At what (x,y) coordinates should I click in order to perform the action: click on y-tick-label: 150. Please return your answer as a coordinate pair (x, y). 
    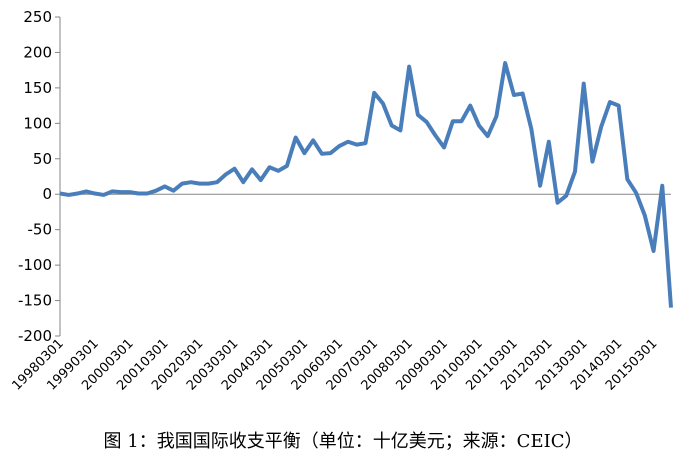
    Looking at the image, I should click on (37, 88).